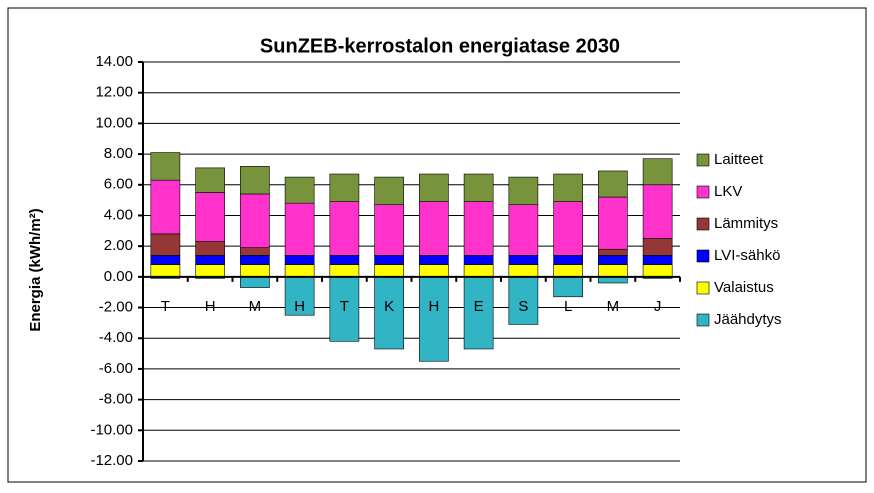  Describe the element at coordinates (118, 153) in the screenshot. I see `y-tick-label: 8.00` at that location.